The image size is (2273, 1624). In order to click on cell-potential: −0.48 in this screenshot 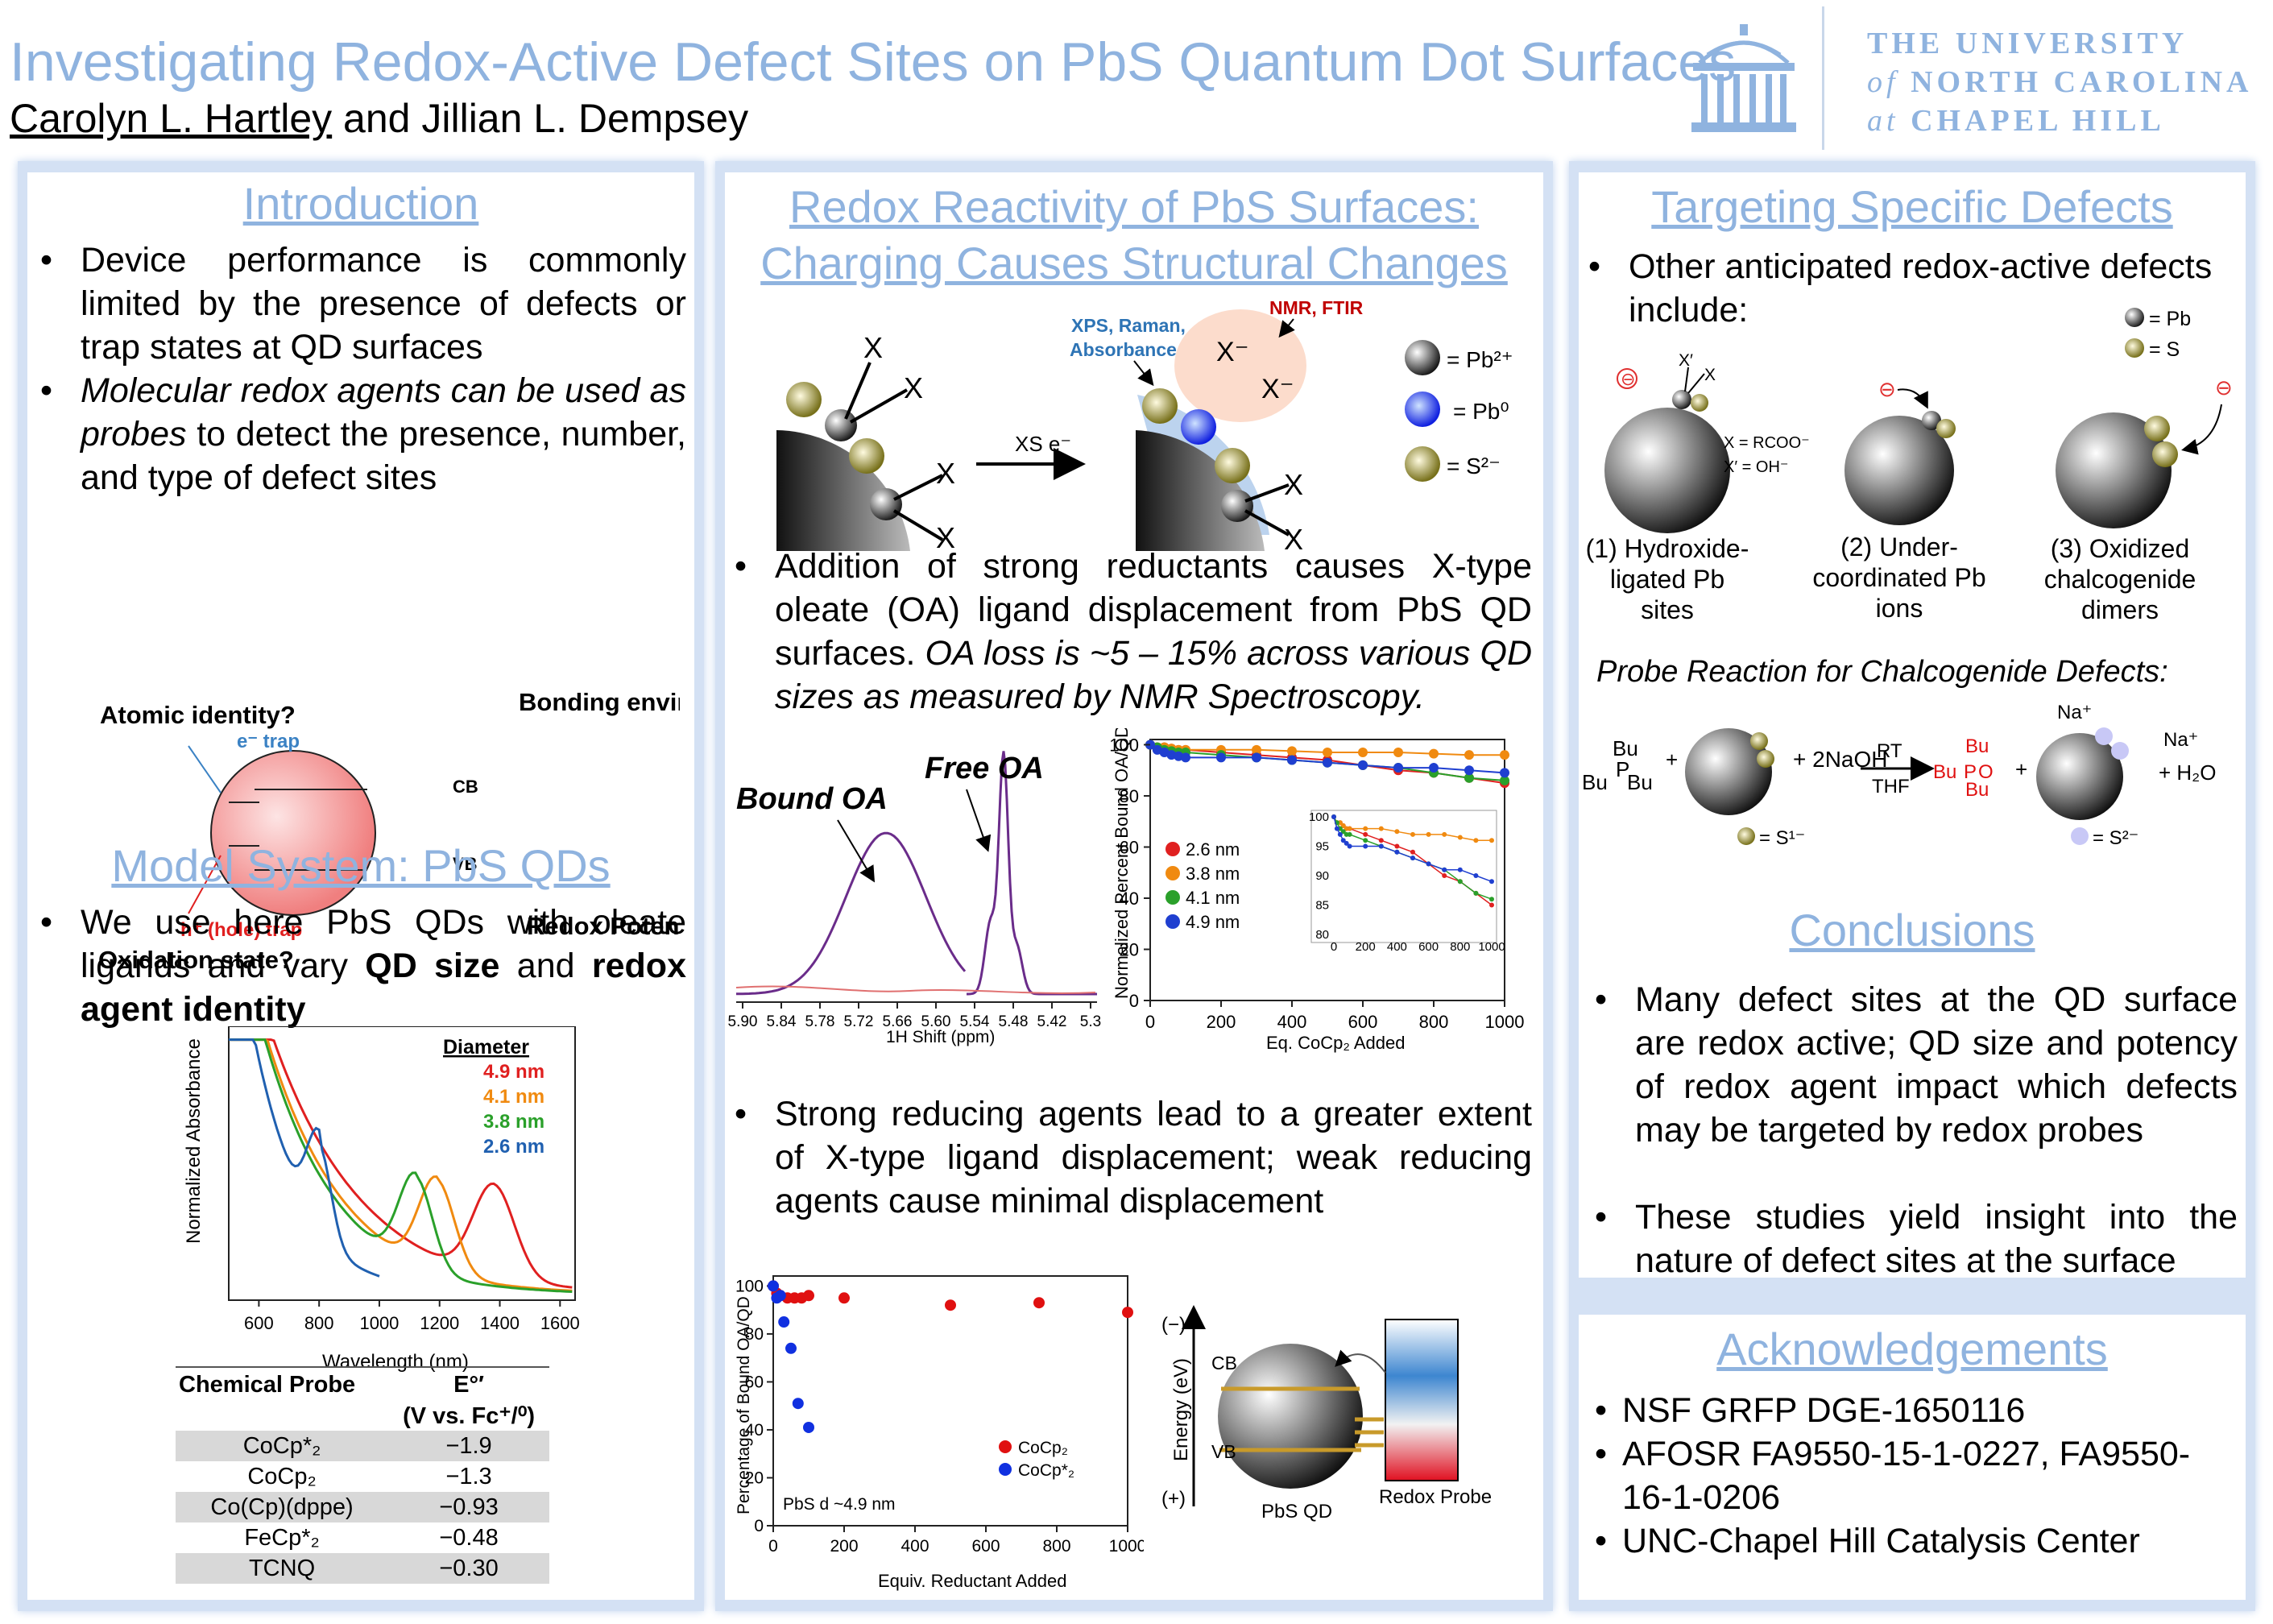, I will do `click(469, 1538)`.